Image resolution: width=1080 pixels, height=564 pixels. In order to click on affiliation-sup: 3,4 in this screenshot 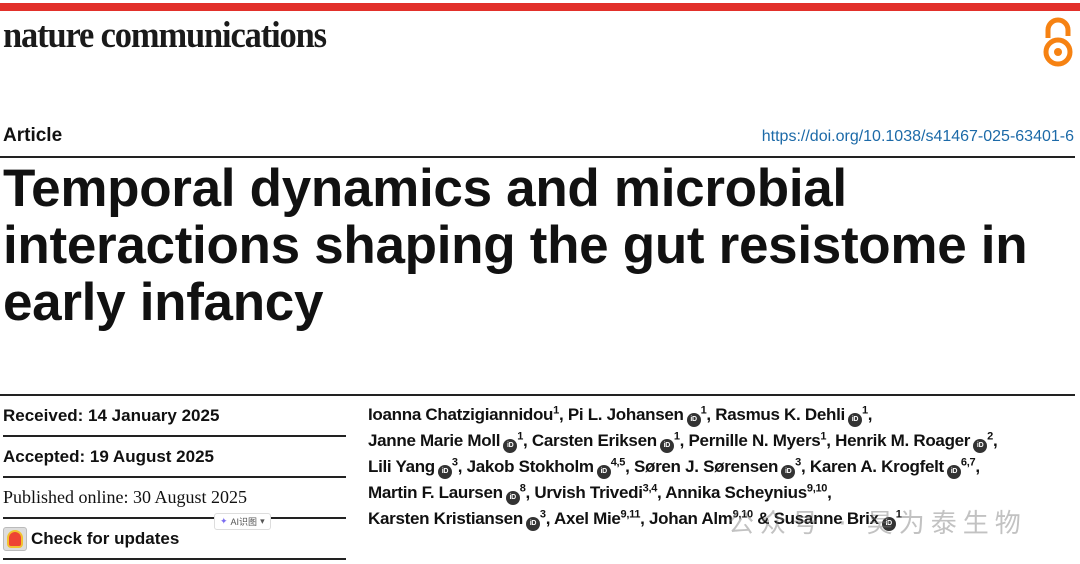, I will do `click(650, 488)`.